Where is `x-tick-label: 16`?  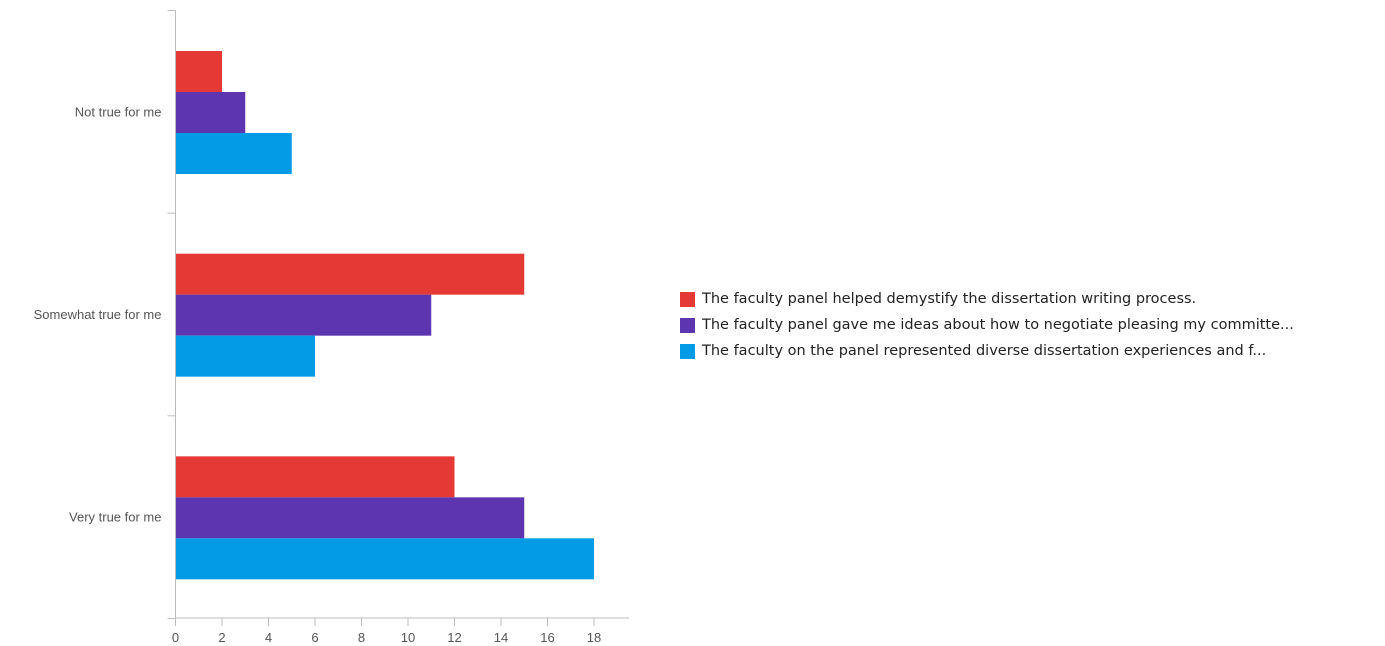
x-tick-label: 16 is located at coordinates (547, 637).